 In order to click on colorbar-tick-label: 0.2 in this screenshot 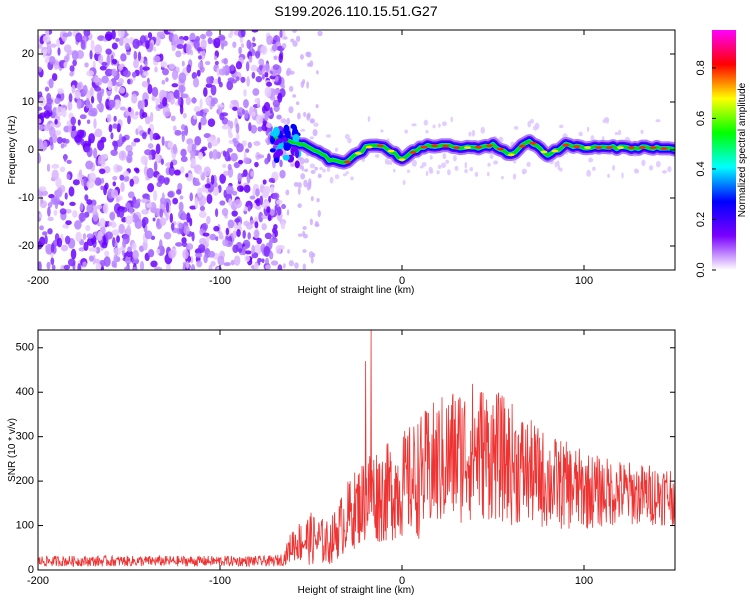, I will do `click(701, 219)`.